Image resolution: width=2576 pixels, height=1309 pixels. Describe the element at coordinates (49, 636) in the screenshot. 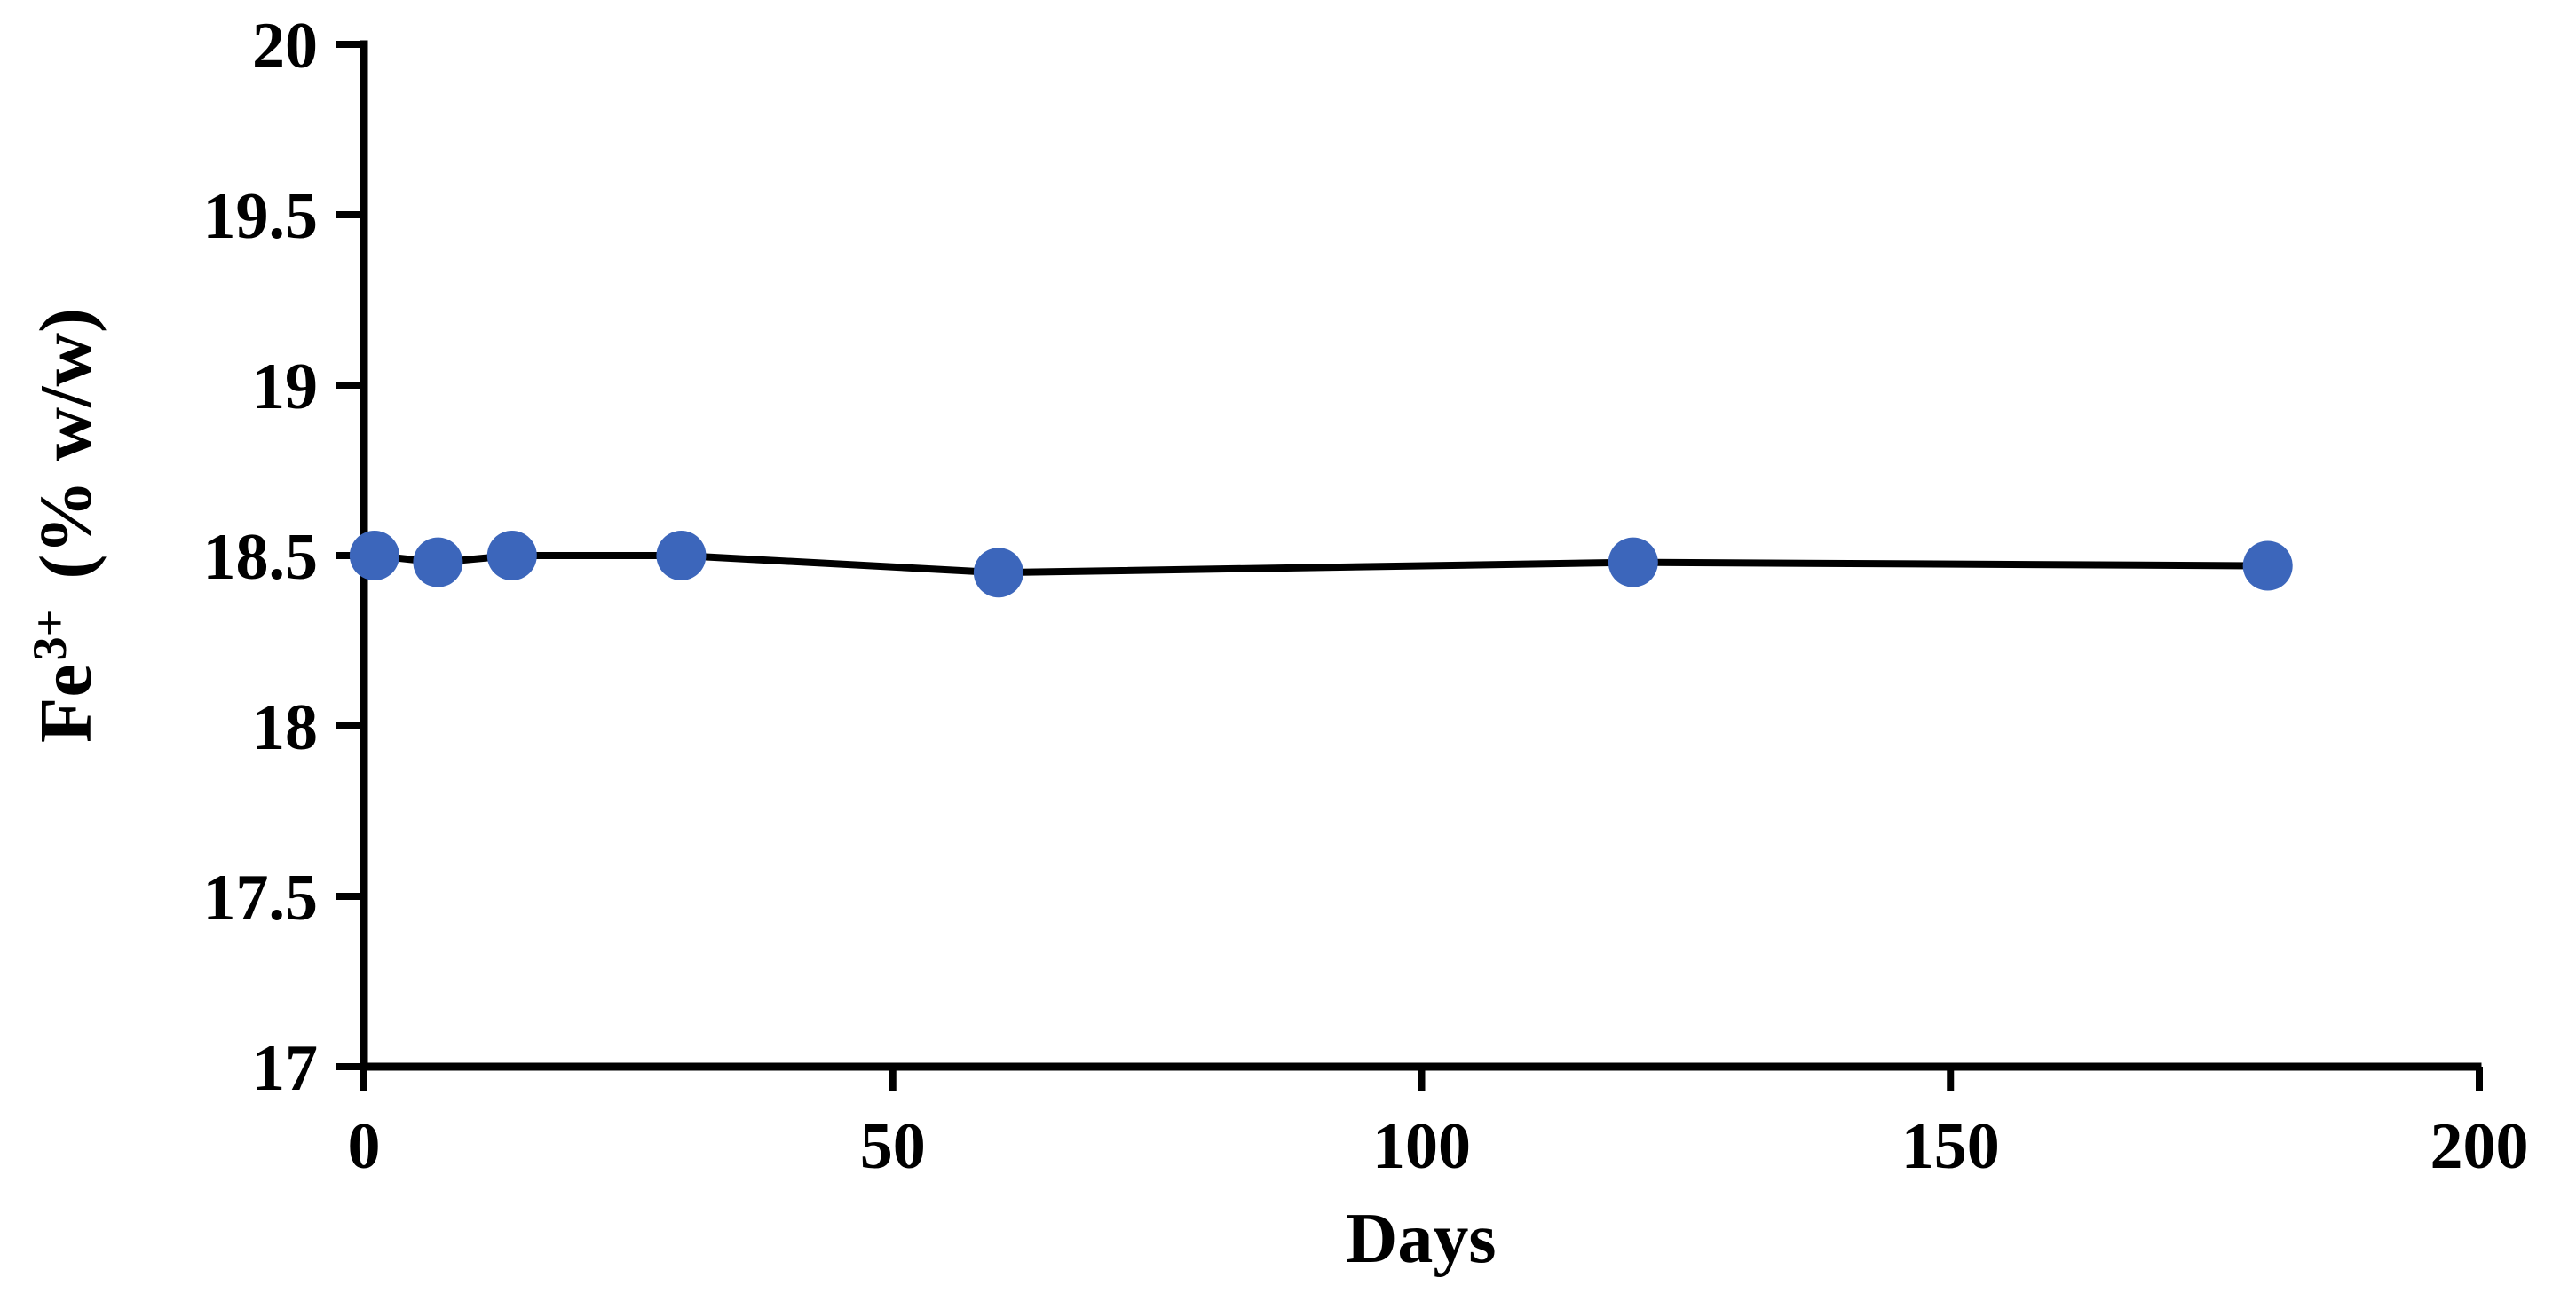

I see `y-axis-title-superscript: 3+` at that location.